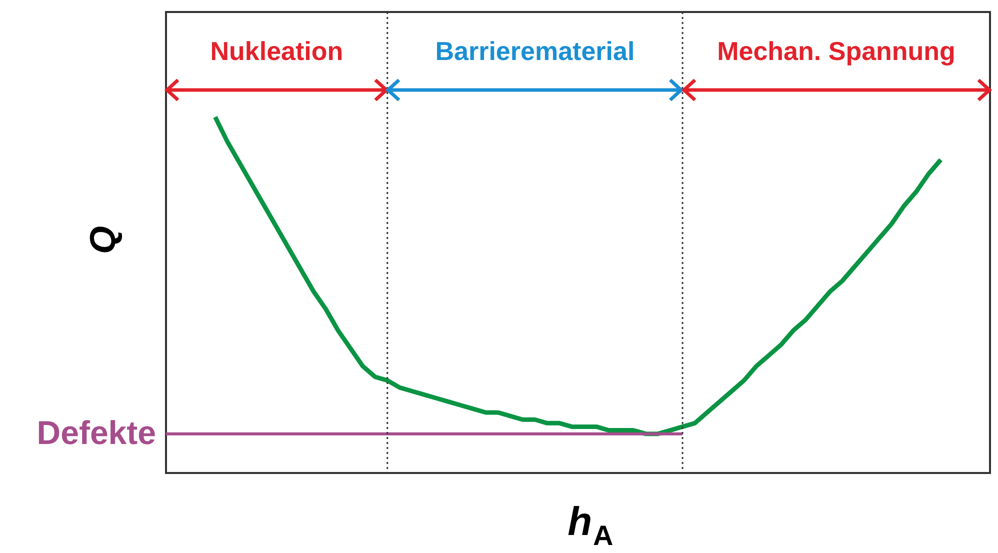 The height and width of the screenshot is (553, 998). What do you see at coordinates (535, 51) in the screenshot?
I see `text: Barrierematerial` at bounding box center [535, 51].